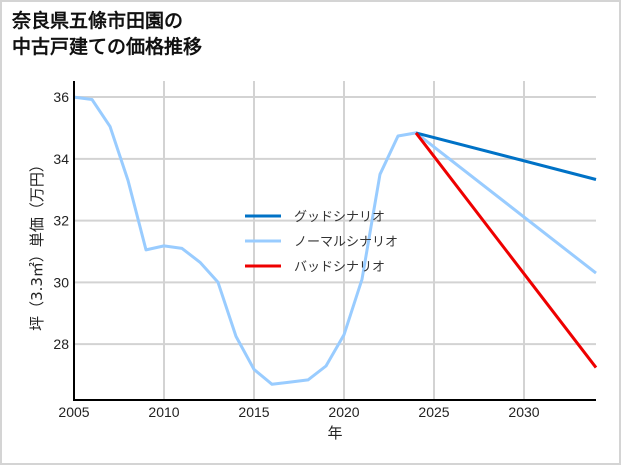 The image size is (621, 465). What do you see at coordinates (61, 344) in the screenshot?
I see `y-tick-label: 28` at bounding box center [61, 344].